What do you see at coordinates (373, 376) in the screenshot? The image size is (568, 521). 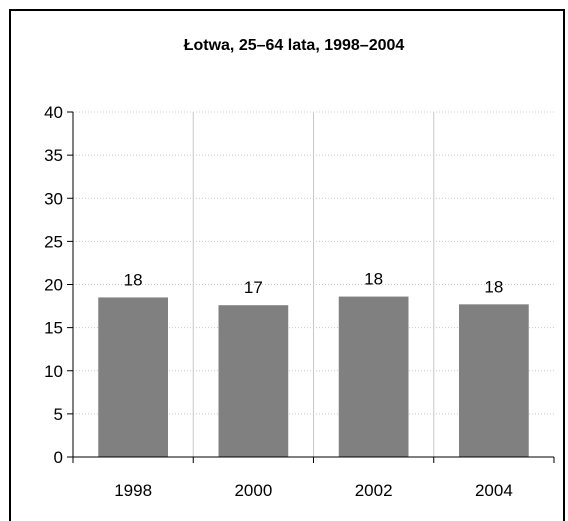 I see `bar-2002` at bounding box center [373, 376].